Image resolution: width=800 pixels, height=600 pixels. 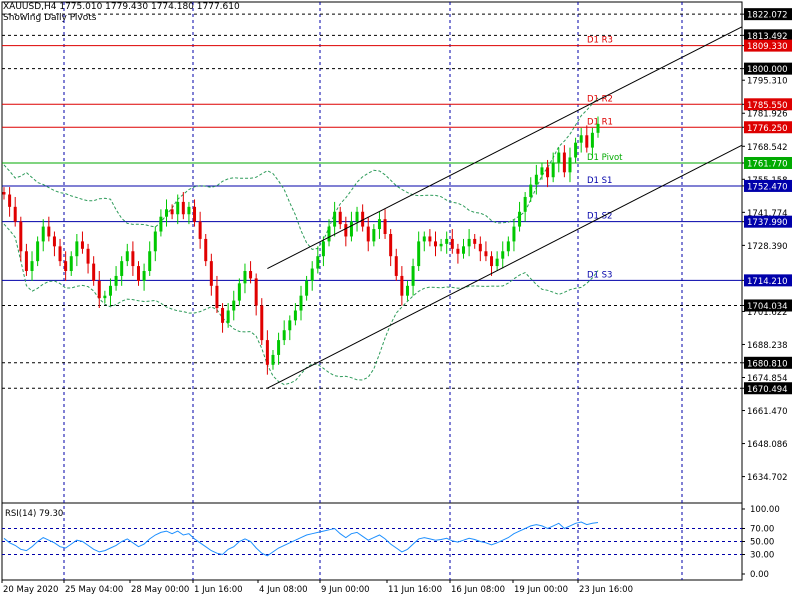 I want to click on y-tick-label-23: 1648.086, so click(x=767, y=445).